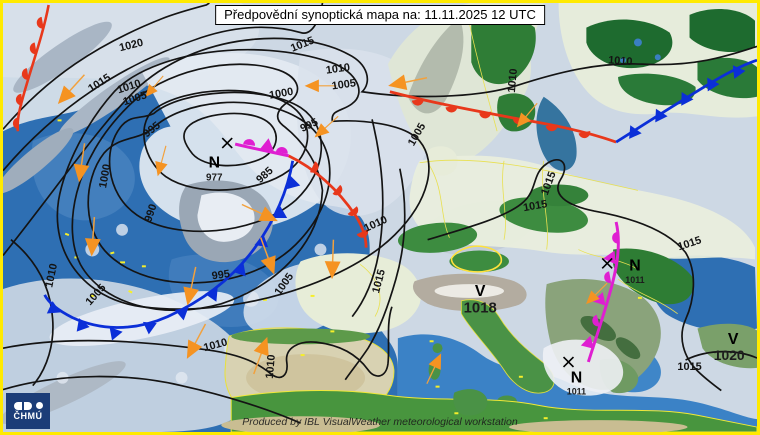 This screenshot has height=435, width=760. Describe the element at coordinates (344, 84) in the screenshot. I see `isobar-label: 1005` at that location.